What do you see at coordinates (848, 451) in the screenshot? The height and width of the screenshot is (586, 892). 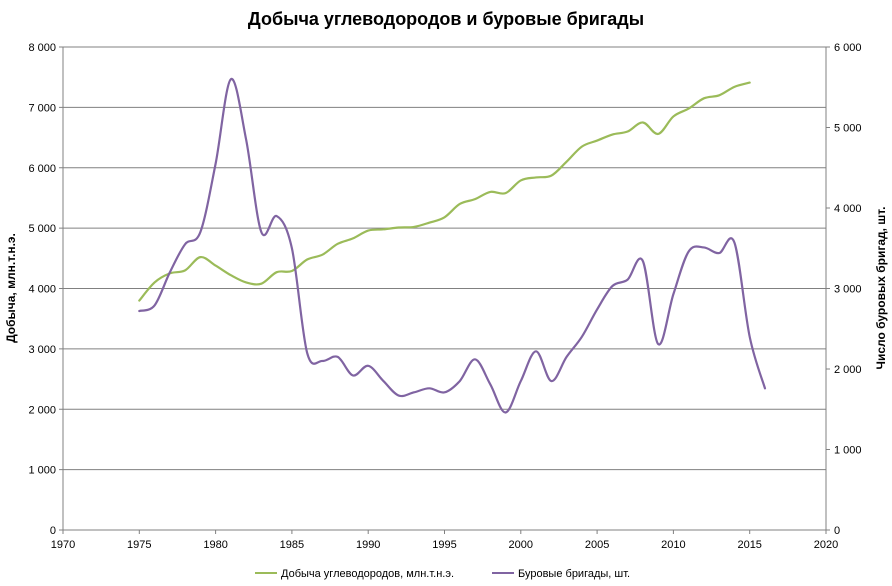 I see `y-right-tick-label: 1 000` at bounding box center [848, 451].